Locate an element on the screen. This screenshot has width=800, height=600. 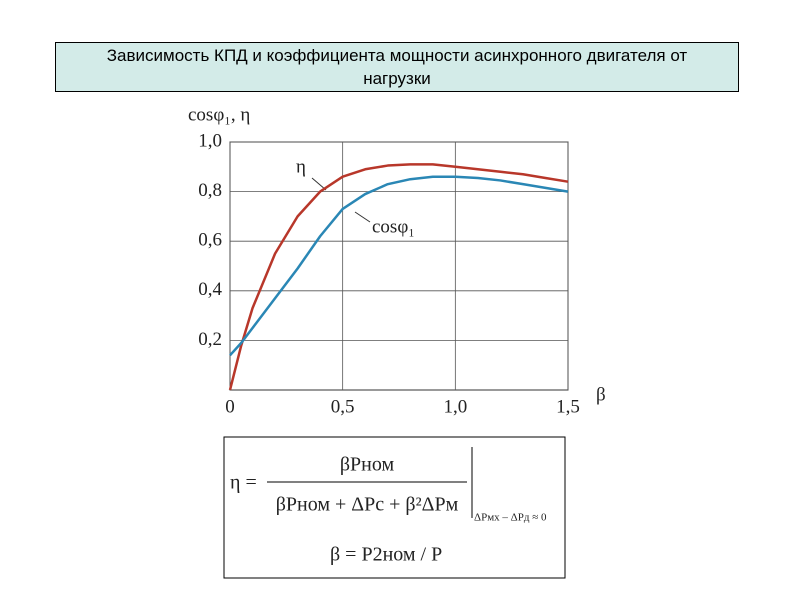
formula-lhs: η = is located at coordinates (243, 483).